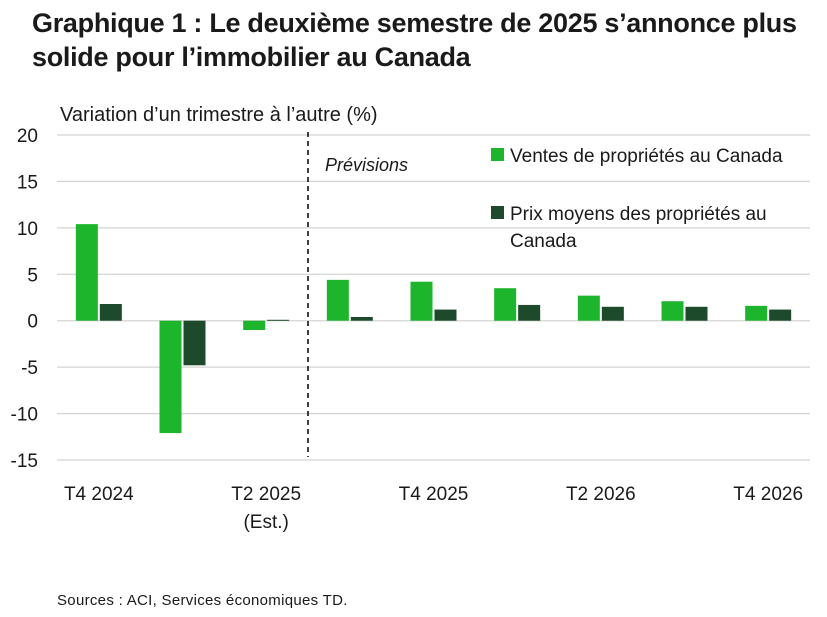  What do you see at coordinates (638, 214) in the screenshot?
I see `legend-label: Prix moyens des propriétés au` at bounding box center [638, 214].